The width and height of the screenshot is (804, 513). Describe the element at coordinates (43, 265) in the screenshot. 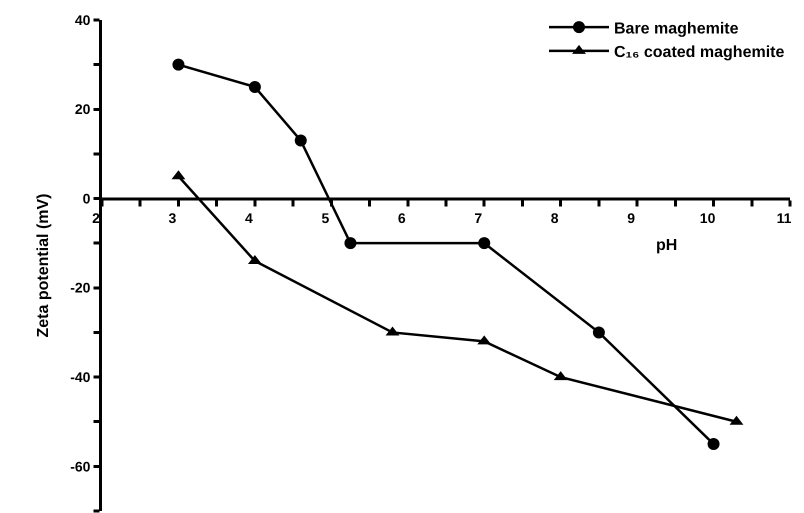

I see `y-axis-title: Zeta potential (mV)` at that location.